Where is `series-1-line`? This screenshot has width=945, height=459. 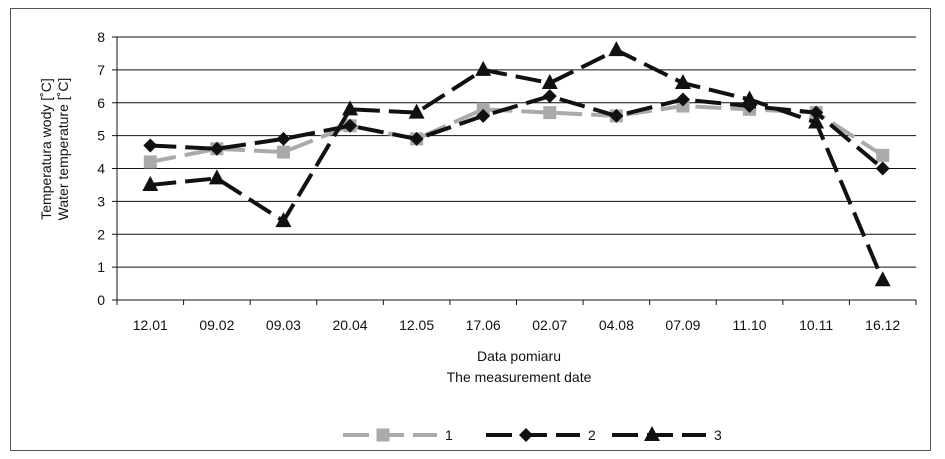 series-1-line is located at coordinates (516, 134).